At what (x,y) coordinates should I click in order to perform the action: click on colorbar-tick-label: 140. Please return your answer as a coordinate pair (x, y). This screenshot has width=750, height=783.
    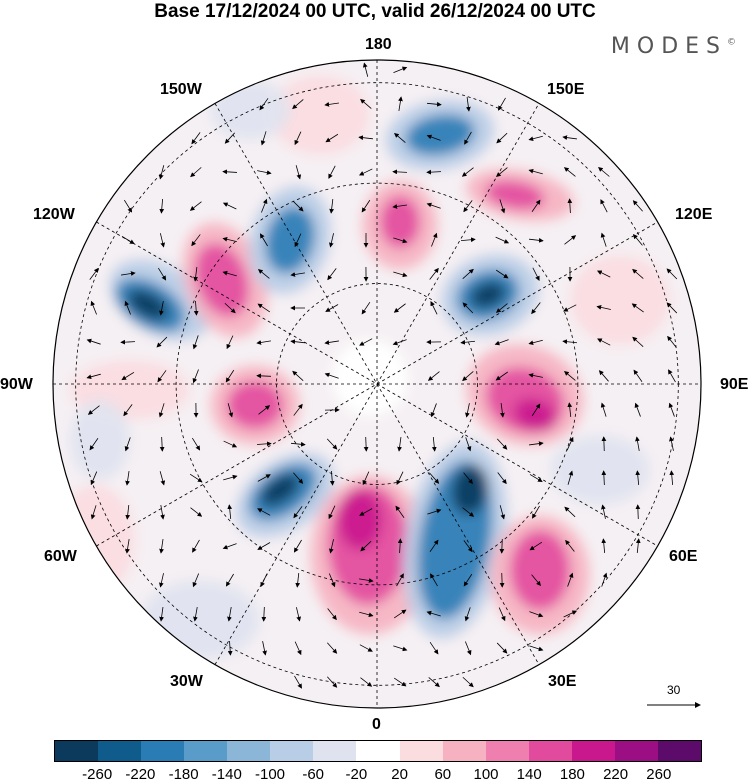
    Looking at the image, I should click on (529, 774).